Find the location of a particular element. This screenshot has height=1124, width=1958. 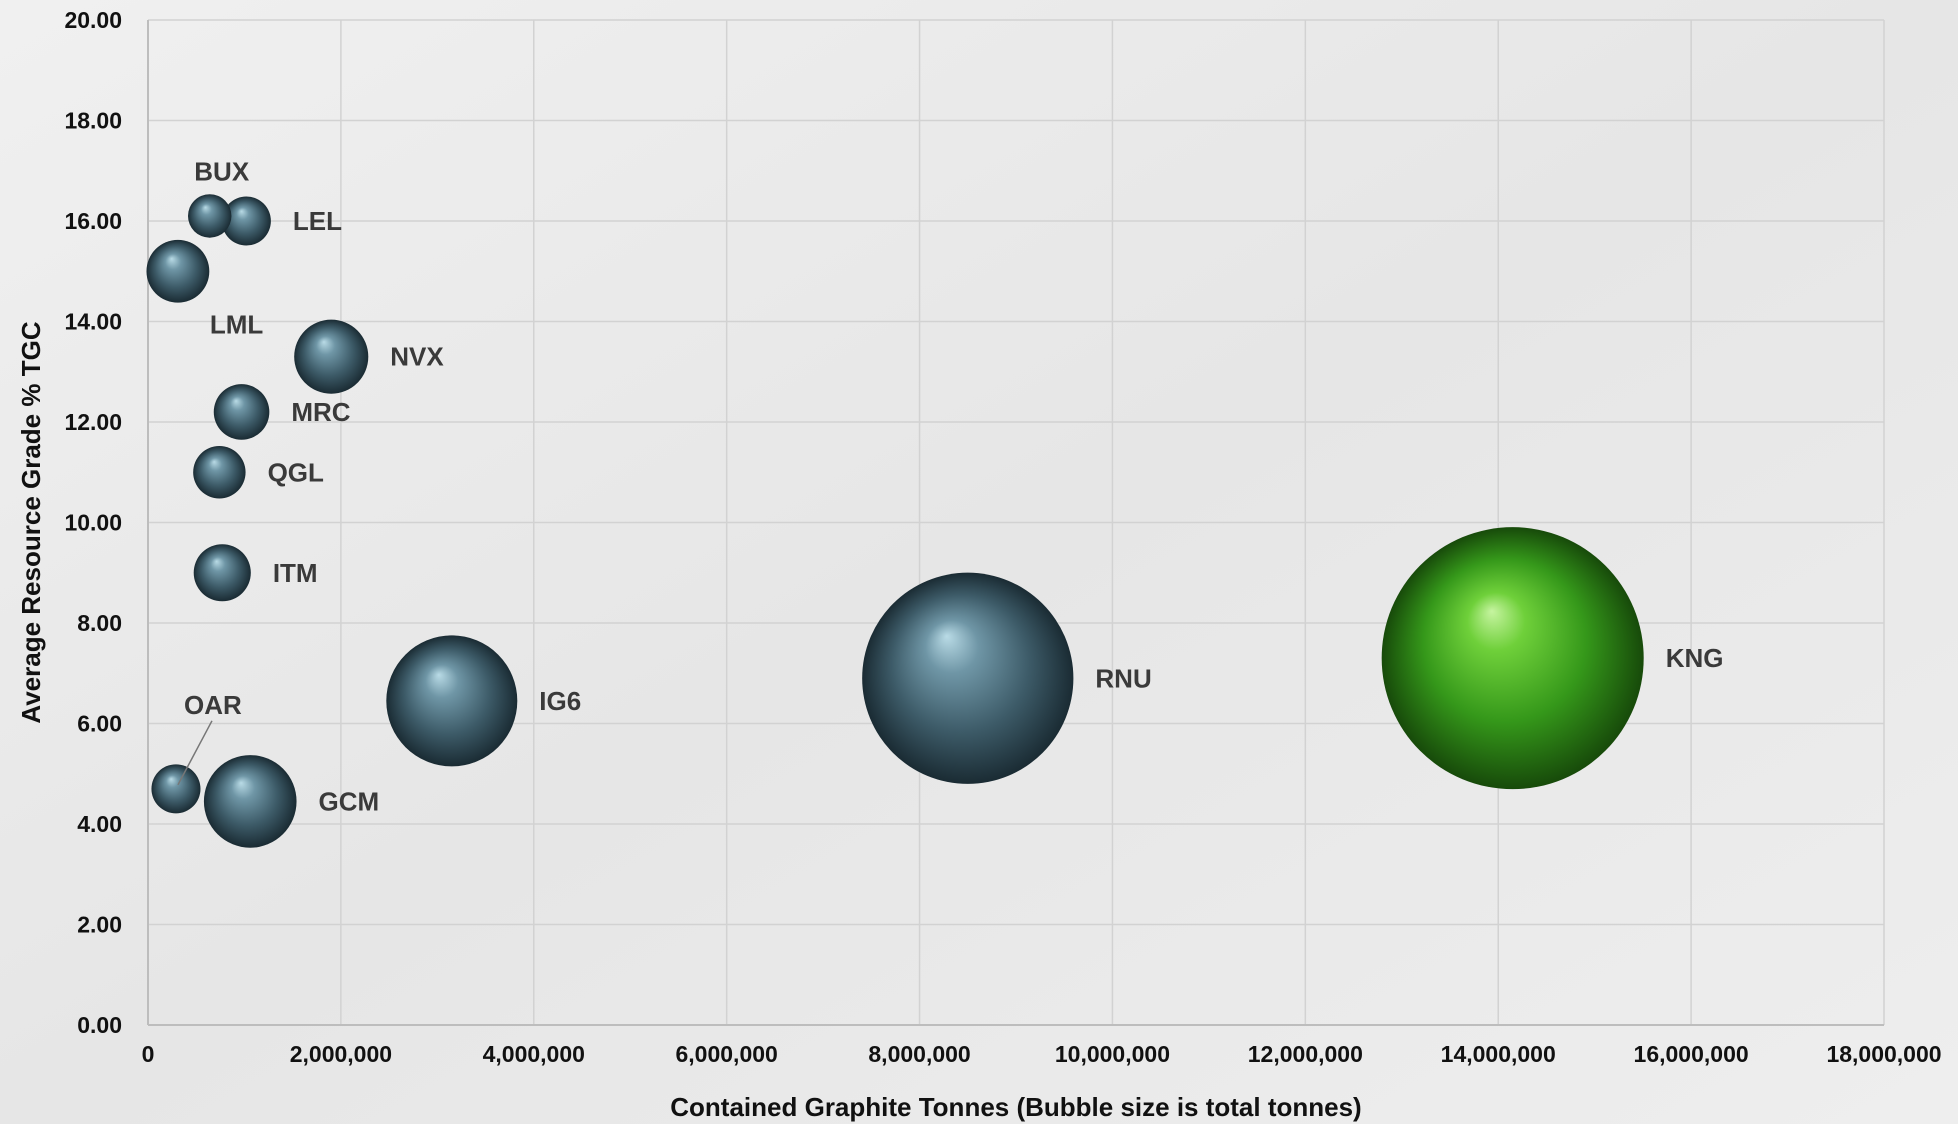

bubble-label-gcm: GCM is located at coordinates (349, 801).